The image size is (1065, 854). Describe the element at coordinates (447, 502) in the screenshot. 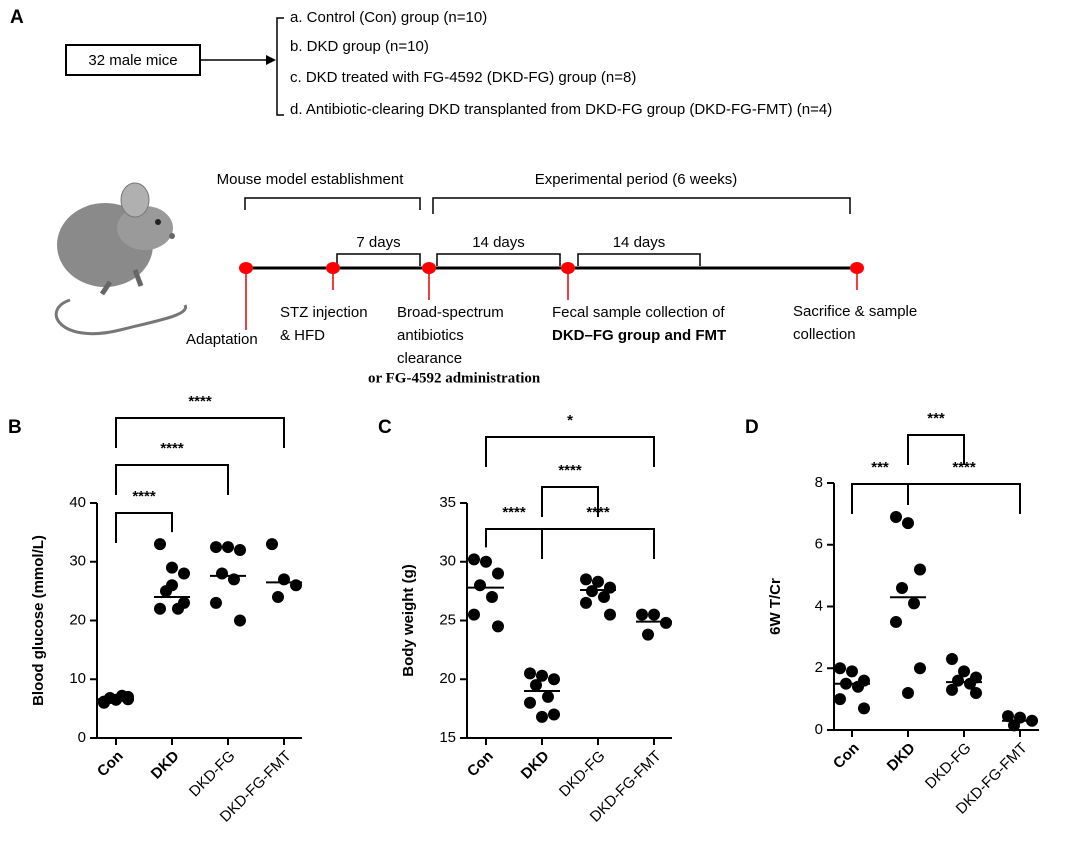

I see `y-tick-label: 35` at that location.